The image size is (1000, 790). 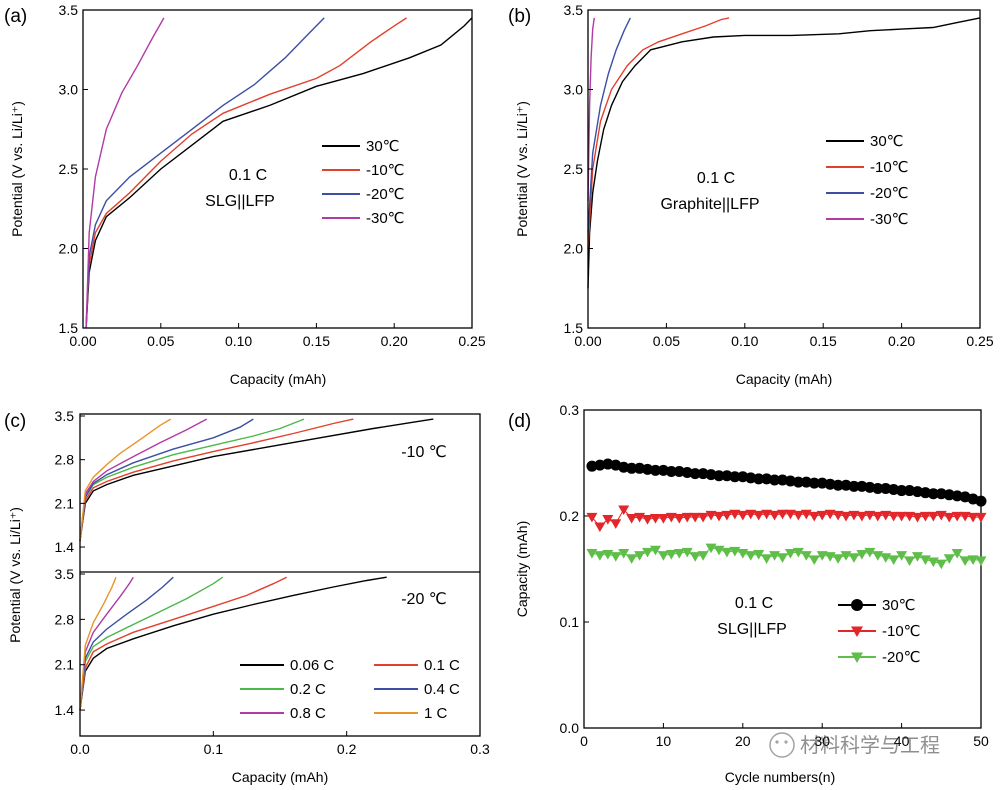 I want to click on panel-b-ytick-label-2: 2.5, so click(x=574, y=169).